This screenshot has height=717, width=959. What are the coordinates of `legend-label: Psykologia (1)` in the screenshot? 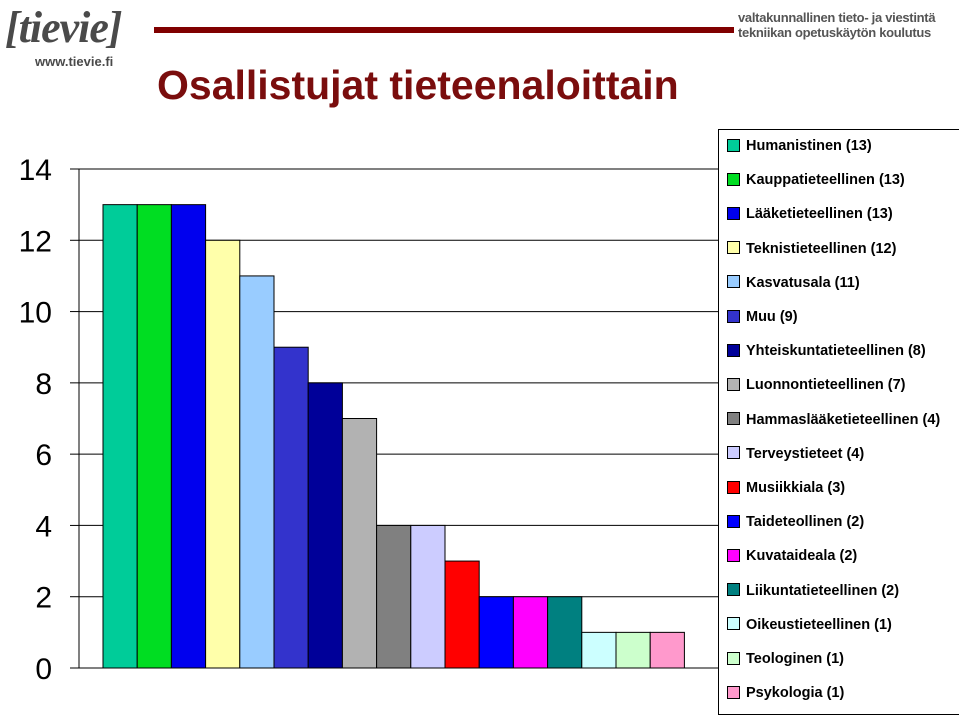 It's located at (795, 693).